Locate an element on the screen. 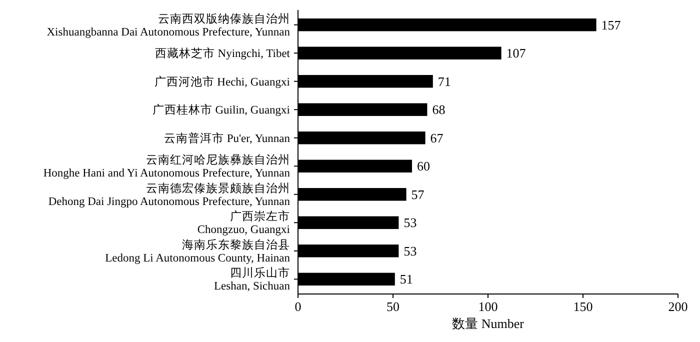  data-label: 67 is located at coordinates (437, 138).